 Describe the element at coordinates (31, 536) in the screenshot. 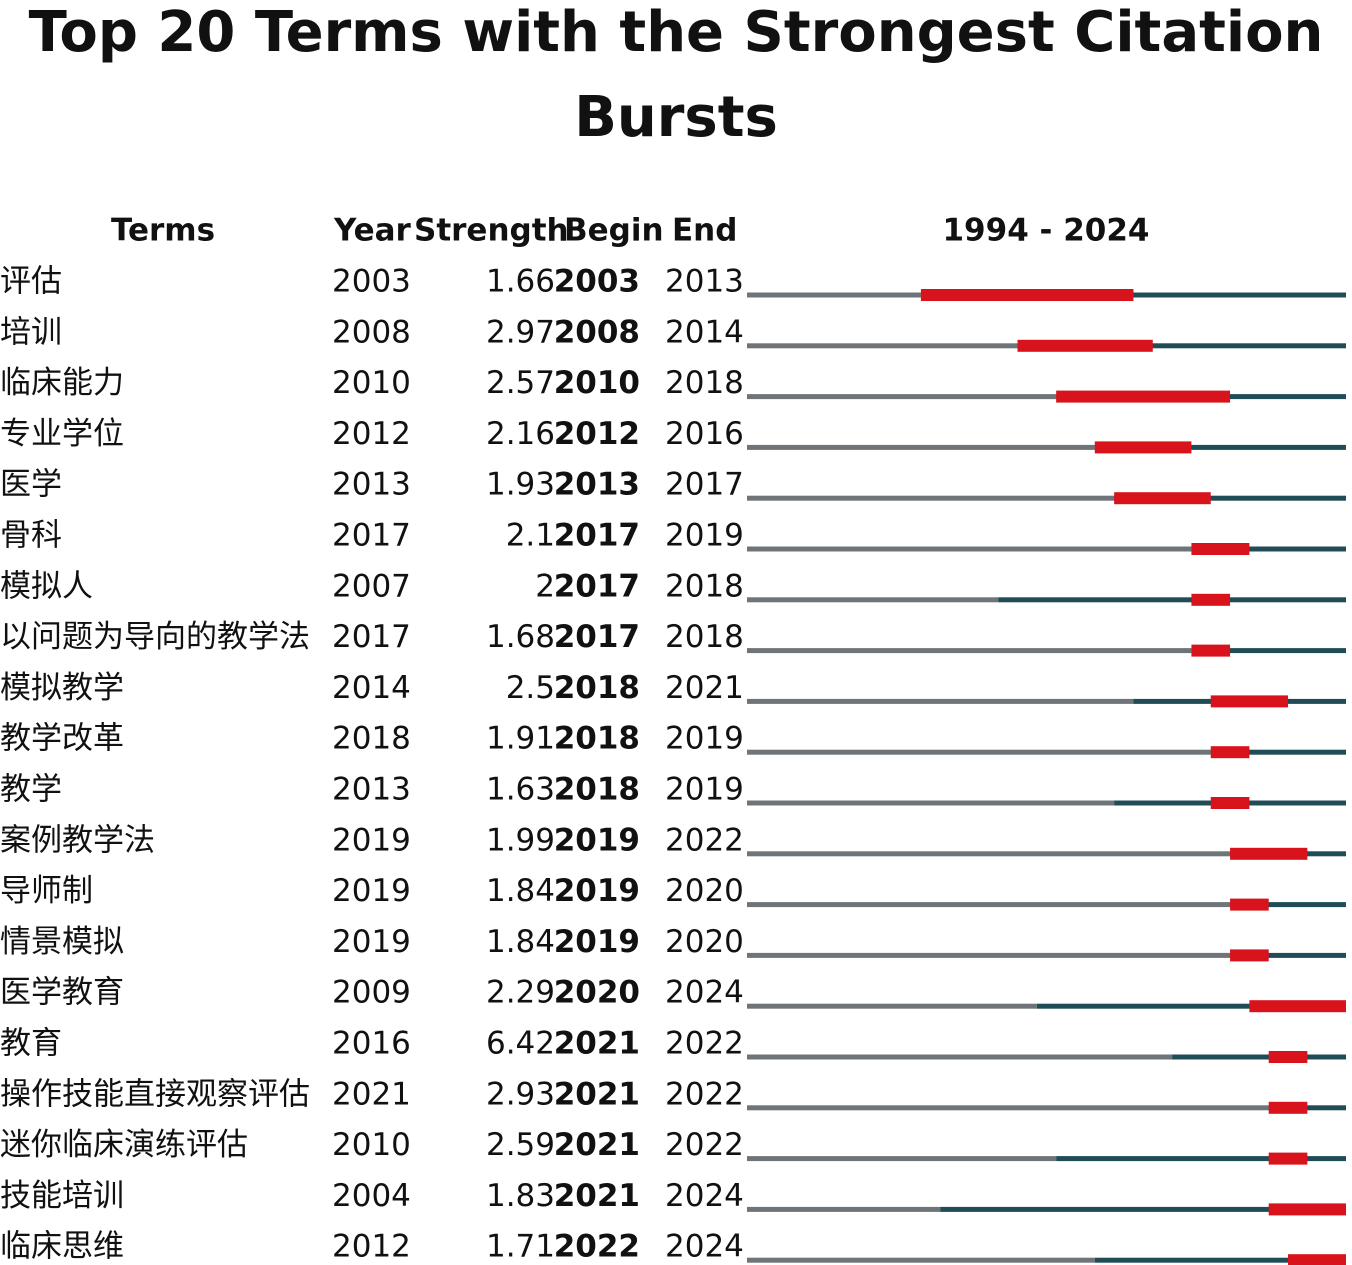

I see `term: 骨科` at that location.